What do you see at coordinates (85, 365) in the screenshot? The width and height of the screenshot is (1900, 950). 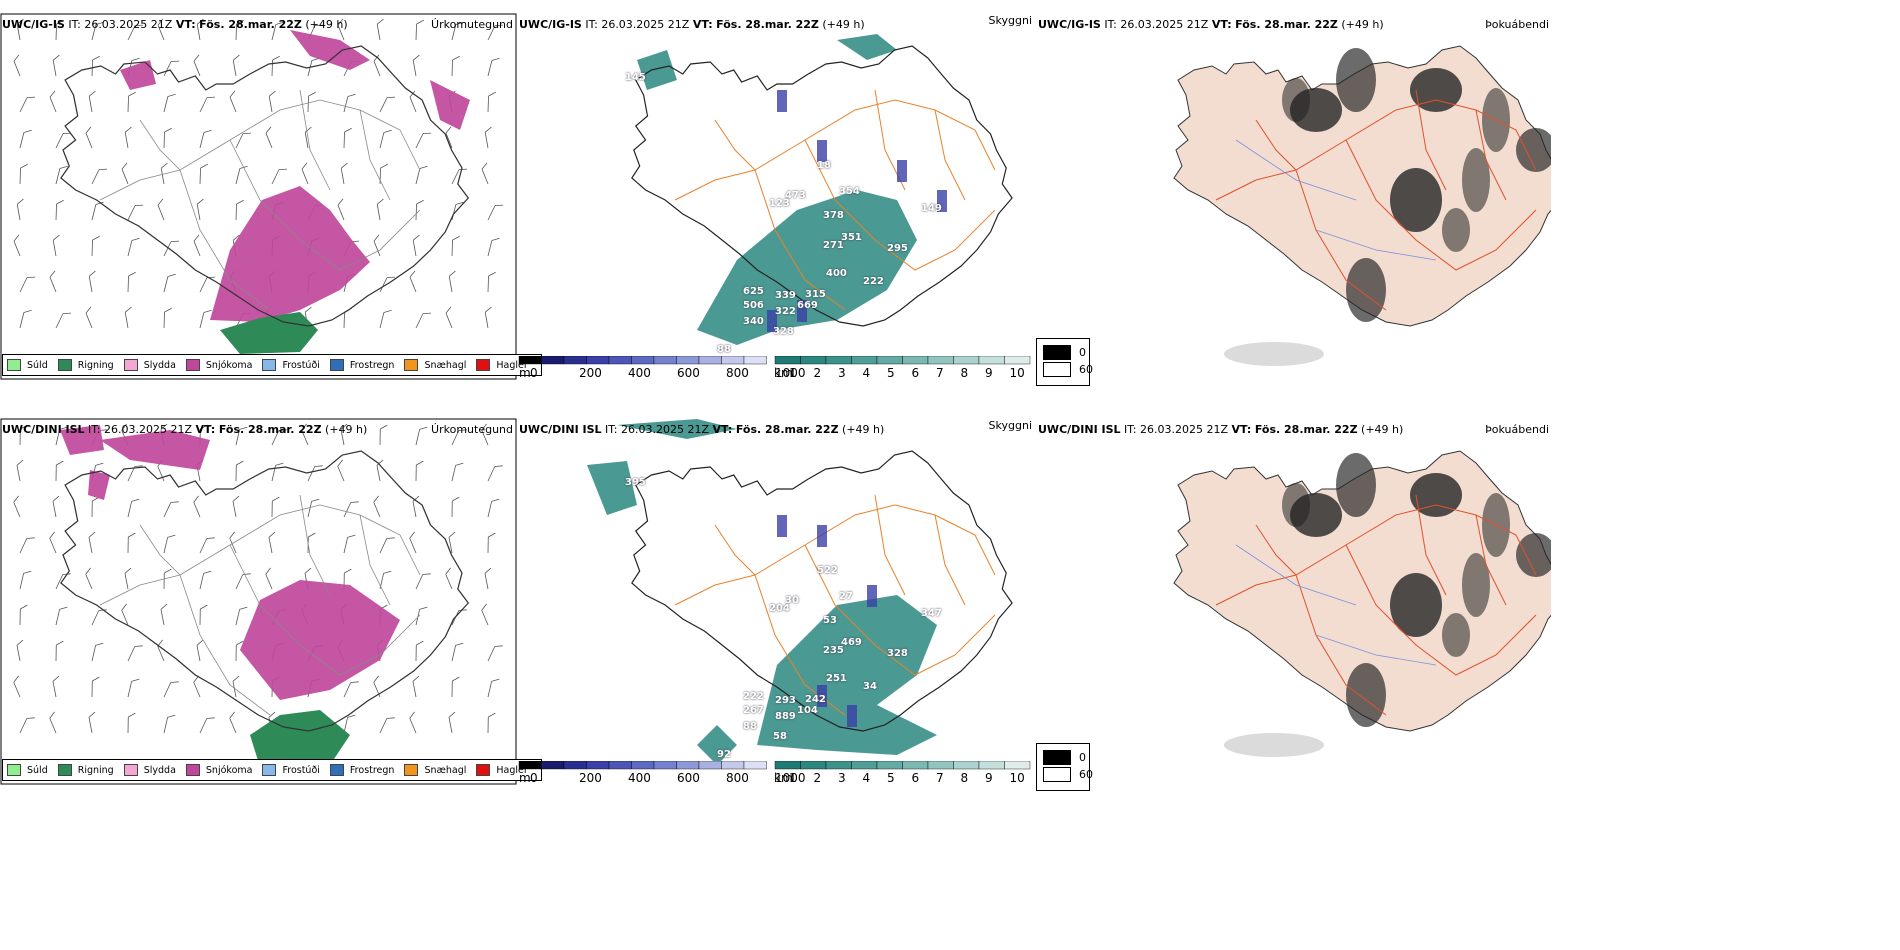 I see `legend-item: Rigning` at bounding box center [85, 365].